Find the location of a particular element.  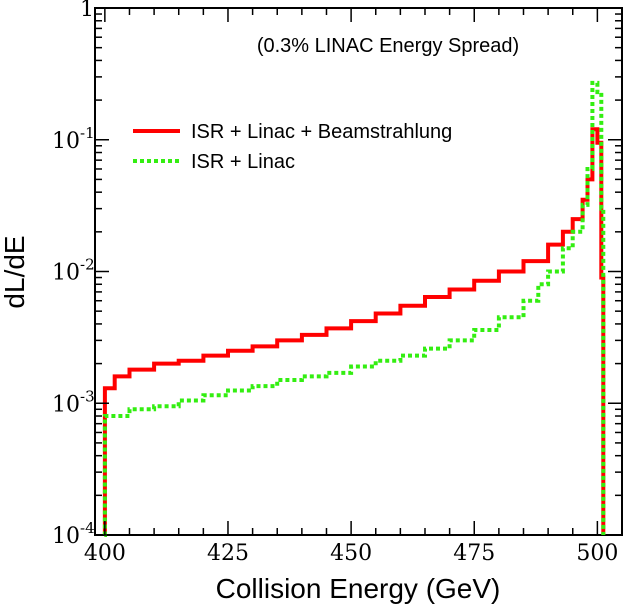

x-tick-label: 450 is located at coordinates (351, 553).